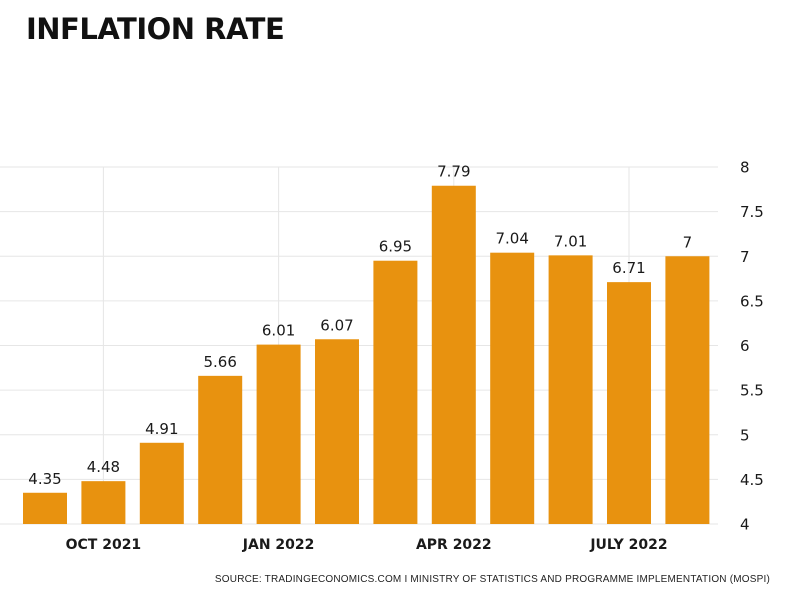 This screenshot has height=600, width=790. Describe the element at coordinates (570, 390) in the screenshot. I see `bar-jun-2022` at that location.